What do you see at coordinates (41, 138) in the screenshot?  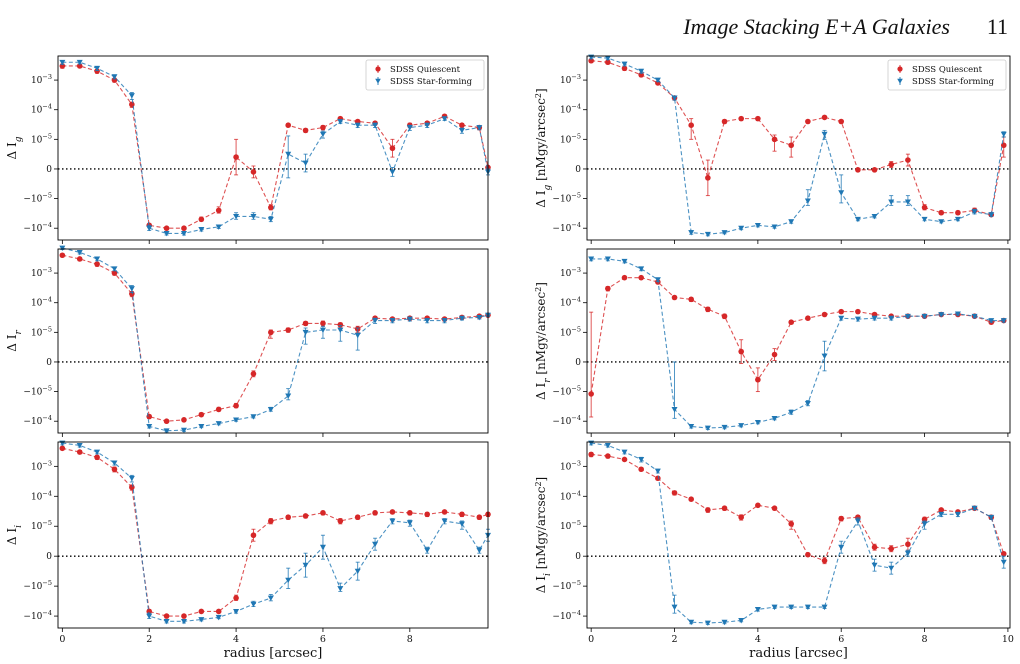 I see `y-tick-label: 10⁻⁵` at bounding box center [41, 138].